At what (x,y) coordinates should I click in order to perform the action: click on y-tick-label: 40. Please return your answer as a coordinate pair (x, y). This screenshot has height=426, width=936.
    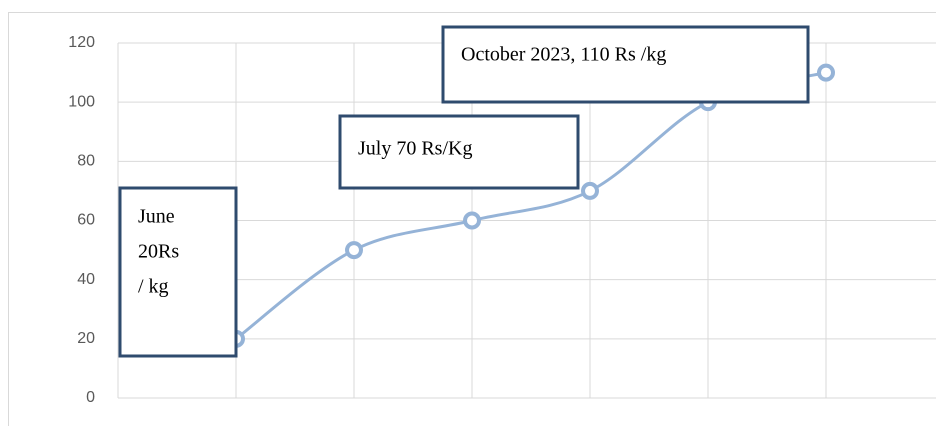
    Looking at the image, I should click on (86, 279).